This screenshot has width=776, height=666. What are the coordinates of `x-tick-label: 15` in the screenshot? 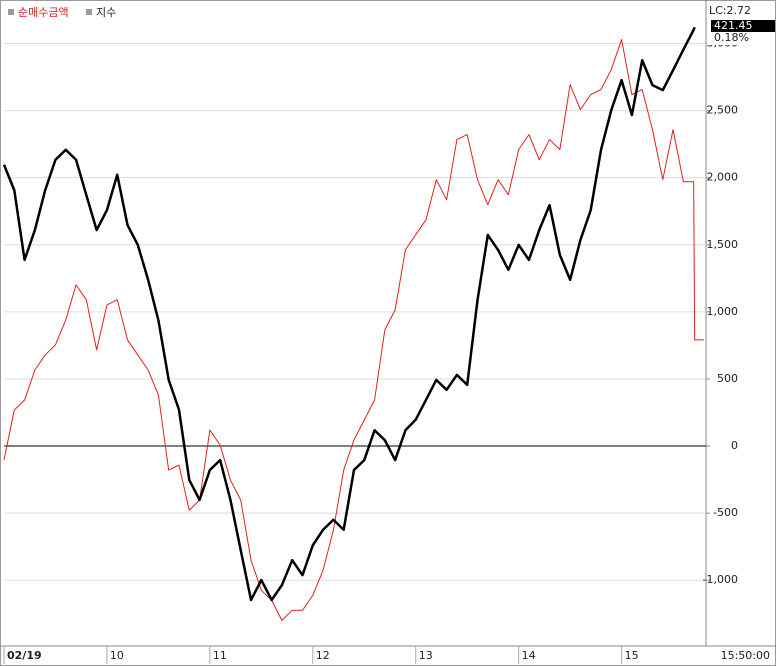 It's located at (632, 655).